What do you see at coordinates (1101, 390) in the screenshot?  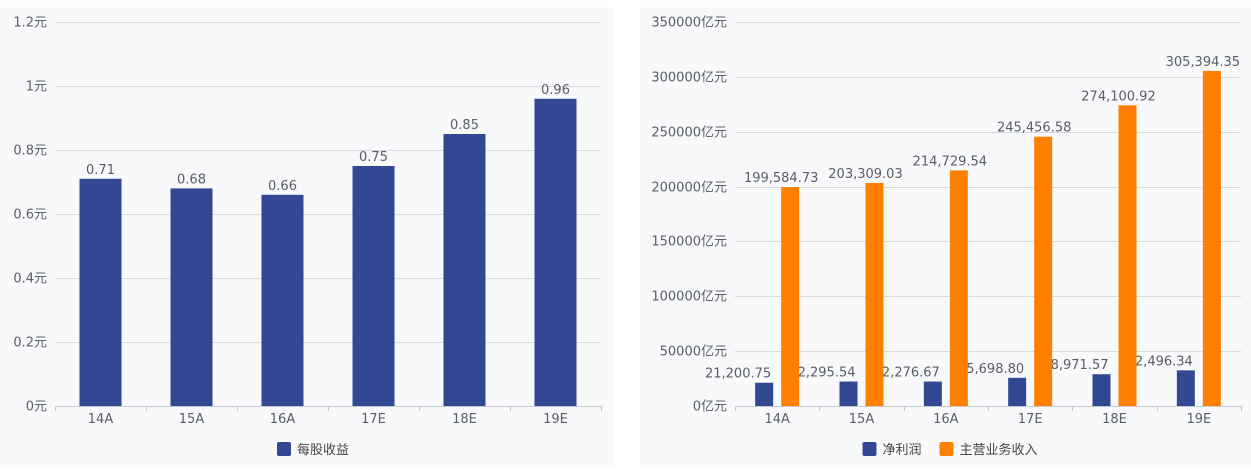 I see `net-profit-bar-18e` at bounding box center [1101, 390].